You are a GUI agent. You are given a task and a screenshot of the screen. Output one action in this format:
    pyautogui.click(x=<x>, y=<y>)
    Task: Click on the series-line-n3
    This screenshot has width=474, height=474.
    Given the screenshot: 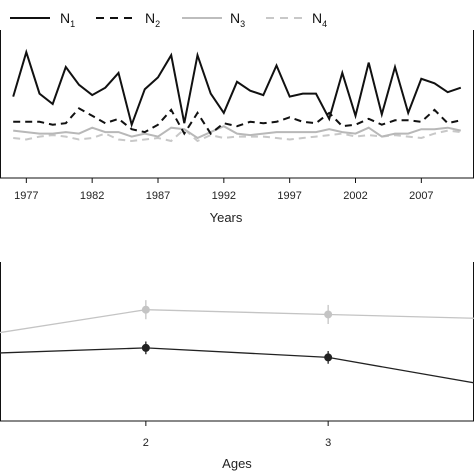 What is the action you would take?
    pyautogui.click(x=237, y=132)
    